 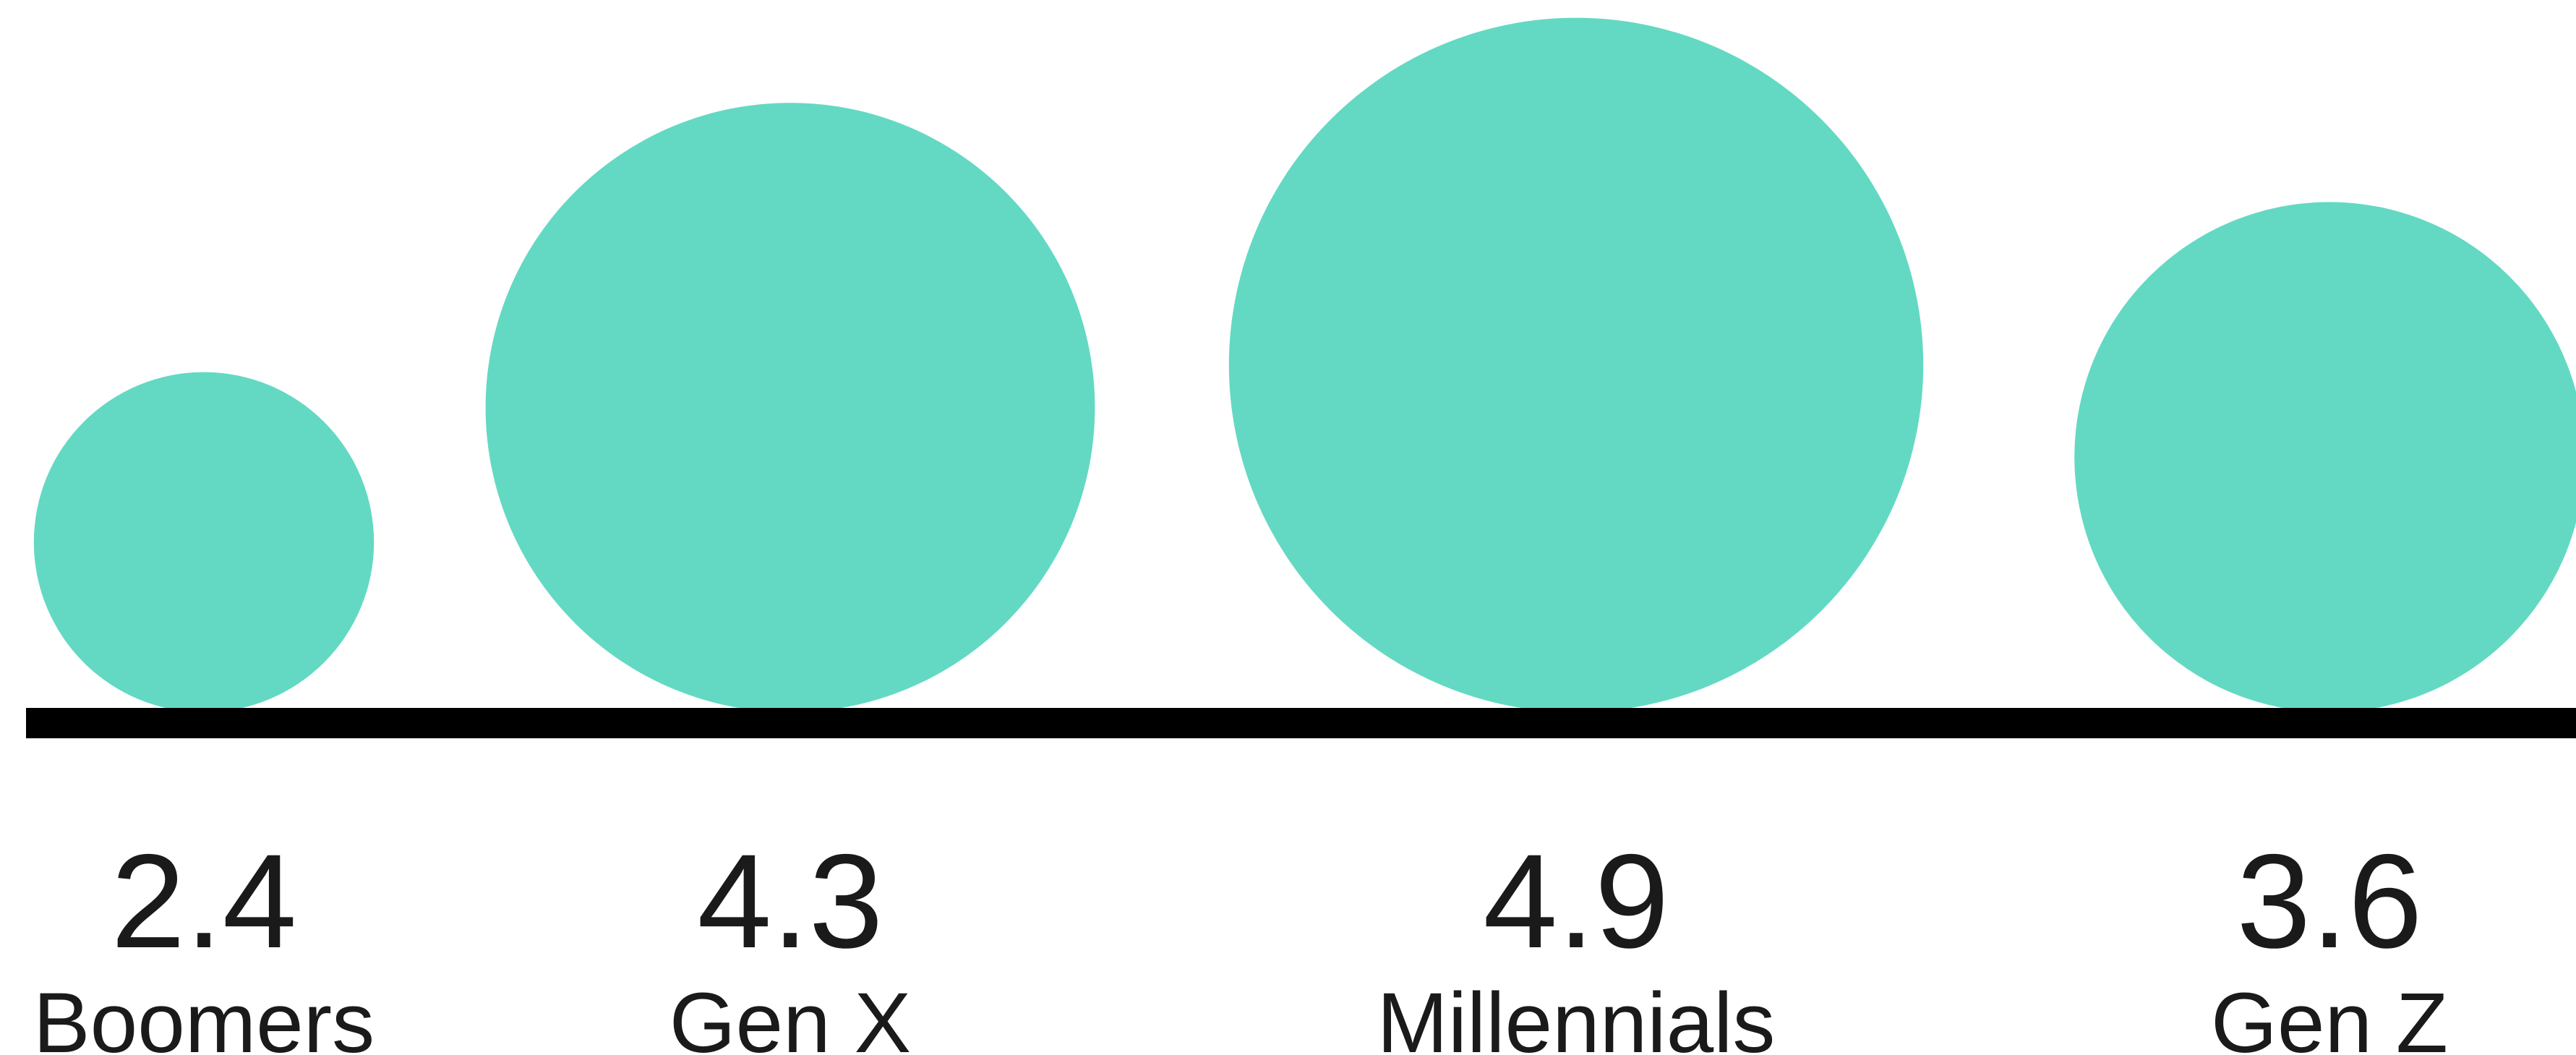 I want to click on bubble-boomers, so click(x=204, y=542).